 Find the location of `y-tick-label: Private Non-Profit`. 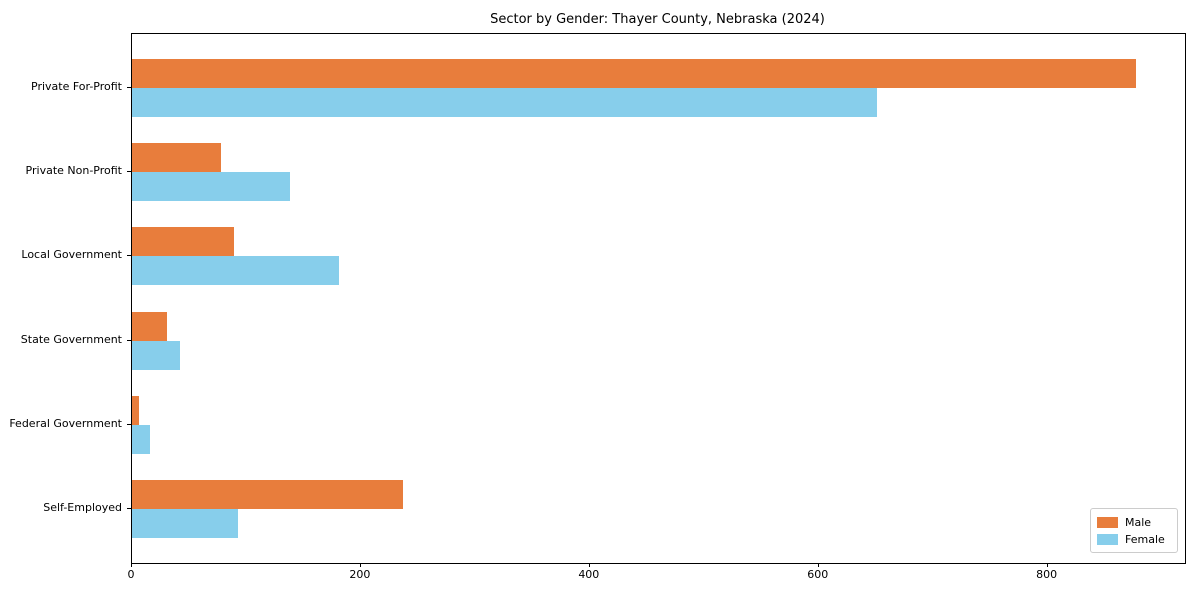

y-tick-label: Private Non-Profit is located at coordinates (73, 171).